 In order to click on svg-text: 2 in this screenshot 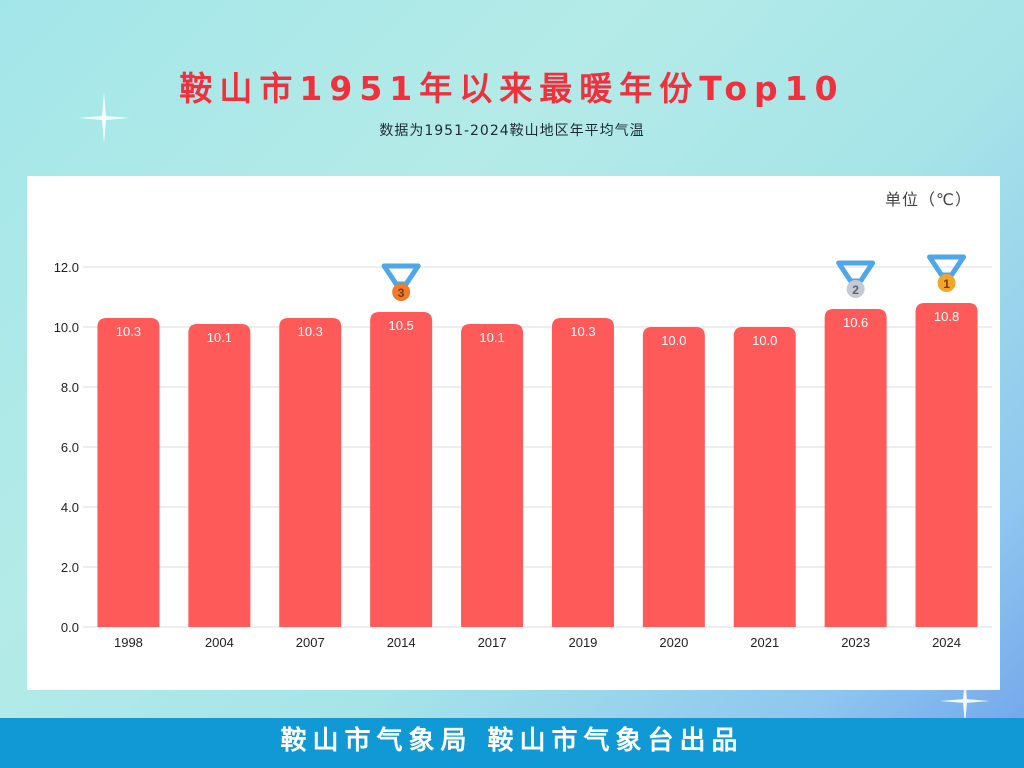, I will do `click(855, 290)`.